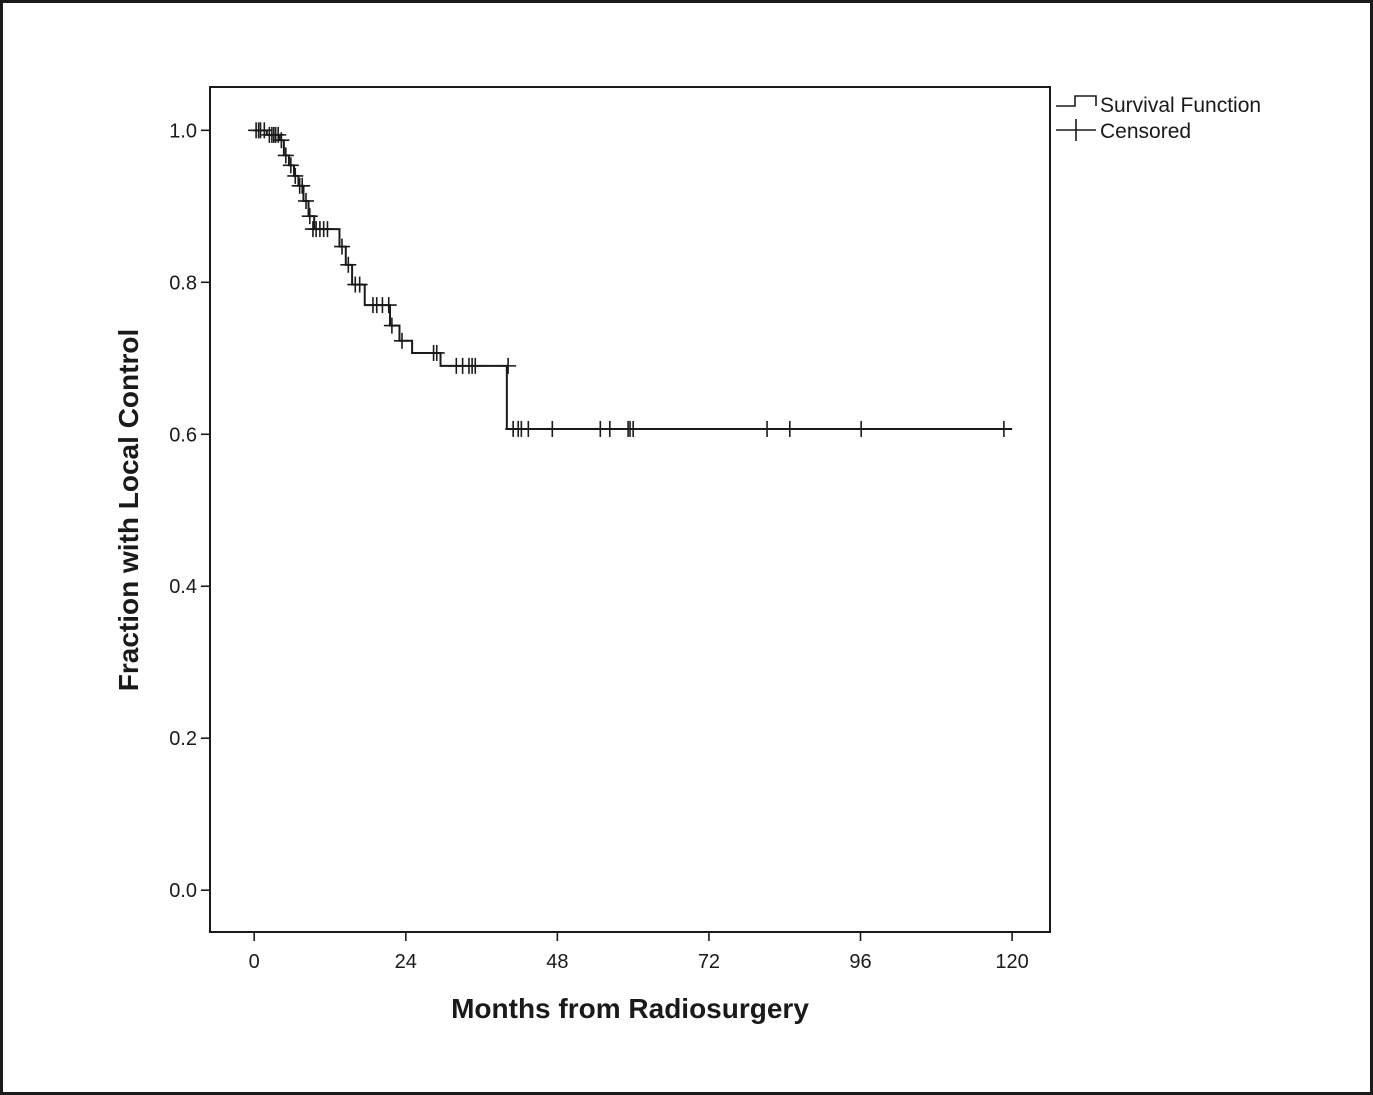  What do you see at coordinates (1180, 105) in the screenshot?
I see `legend-survival-label: Survival Function` at bounding box center [1180, 105].